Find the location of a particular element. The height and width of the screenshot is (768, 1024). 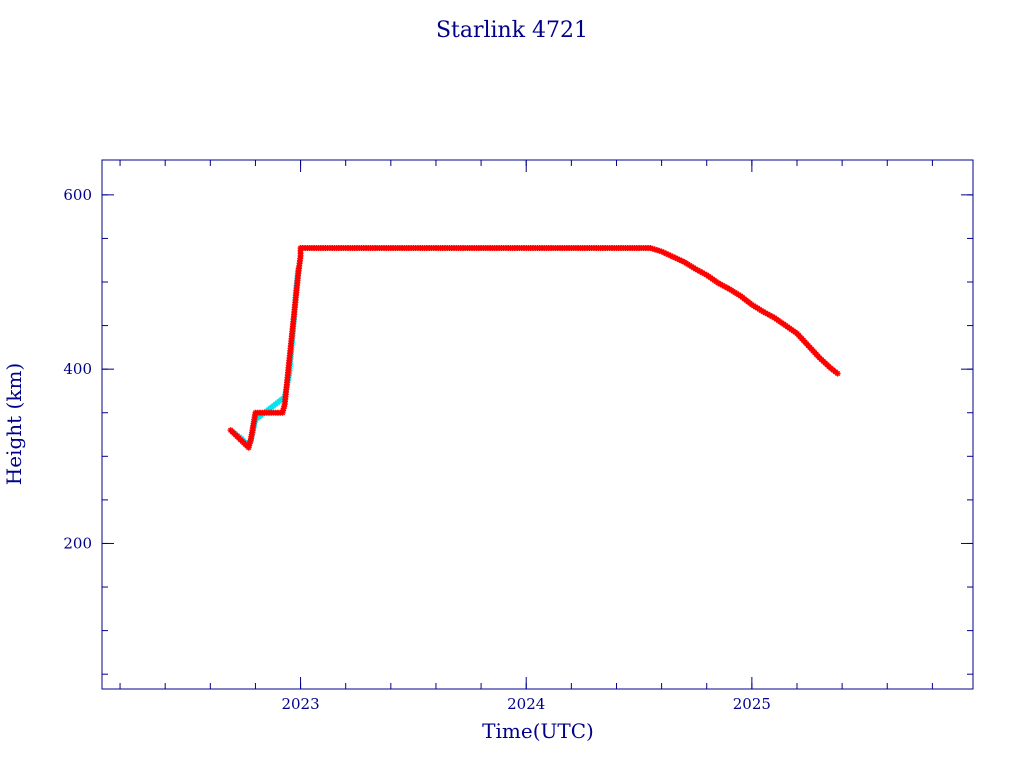

x-tick-label: 2024 is located at coordinates (526, 704).